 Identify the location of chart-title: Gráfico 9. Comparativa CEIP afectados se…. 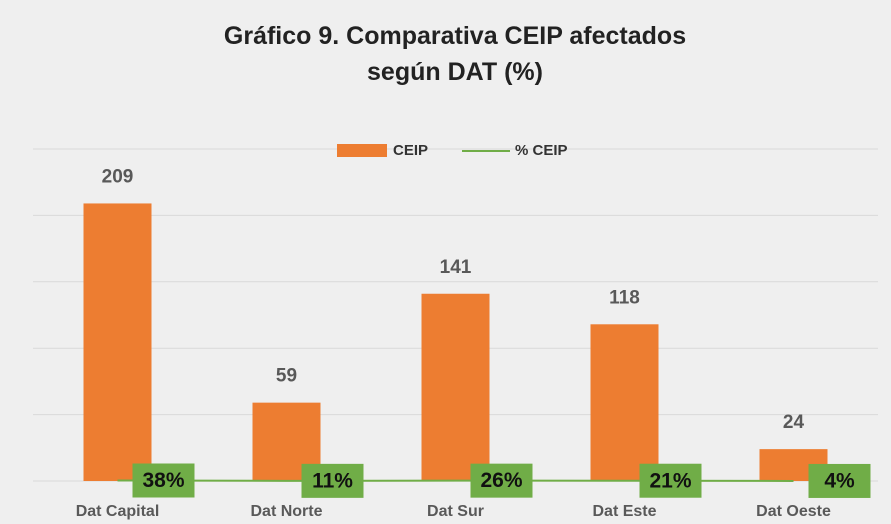
(455, 54).